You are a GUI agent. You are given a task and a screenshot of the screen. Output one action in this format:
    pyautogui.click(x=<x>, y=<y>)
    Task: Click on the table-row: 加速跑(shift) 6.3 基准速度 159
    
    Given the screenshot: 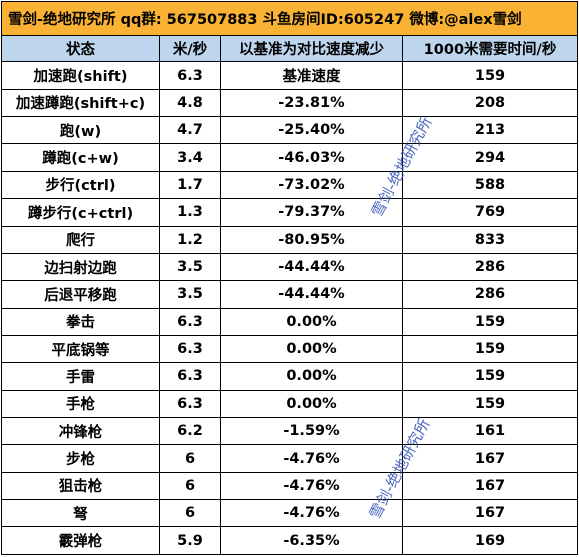 What is the action you would take?
    pyautogui.click(x=290, y=75)
    